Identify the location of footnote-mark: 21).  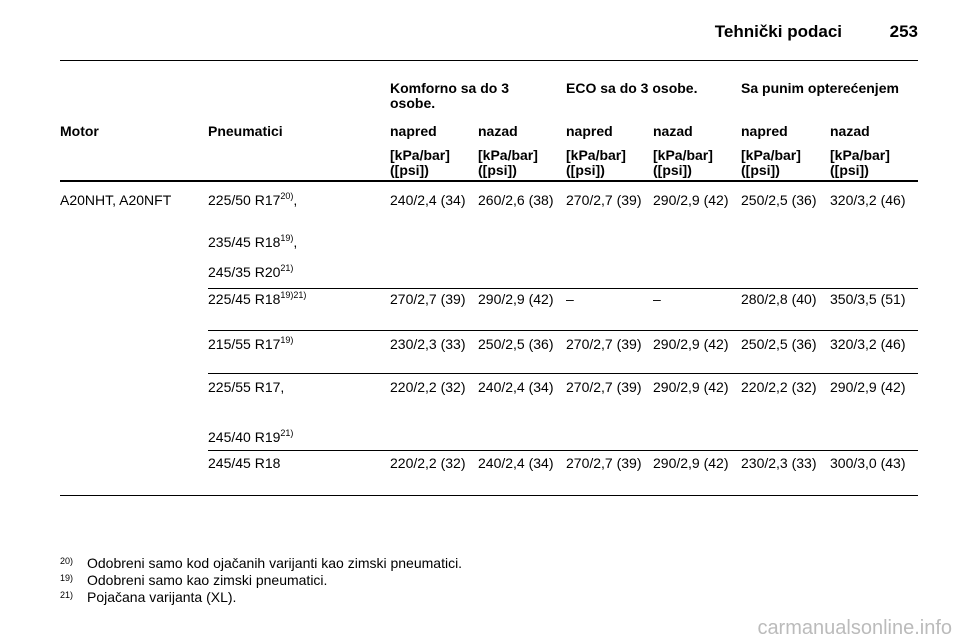
(67, 595).